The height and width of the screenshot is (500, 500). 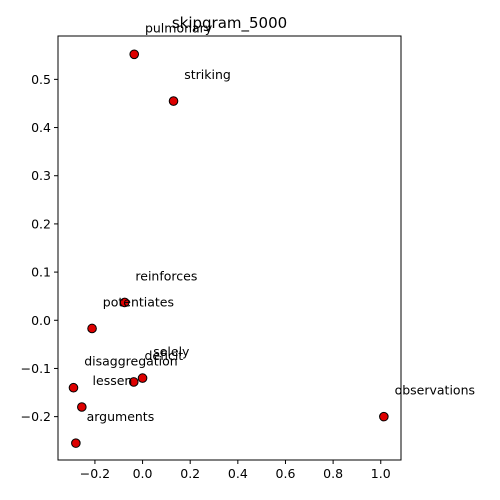 What do you see at coordinates (435, 390) in the screenshot?
I see `point-label: observations` at bounding box center [435, 390].